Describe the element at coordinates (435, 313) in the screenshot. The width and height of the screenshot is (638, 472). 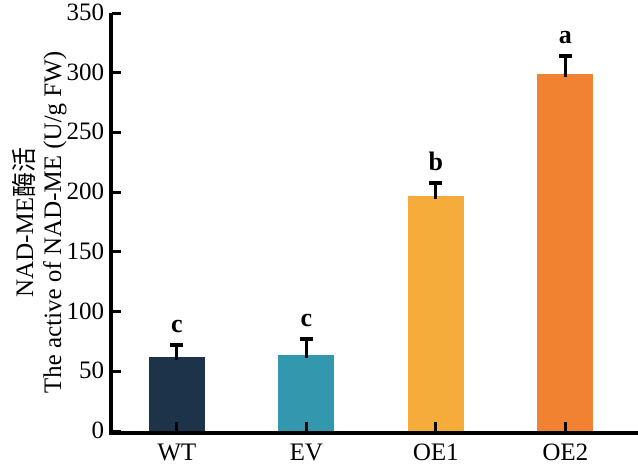
I see `bar-OE1` at that location.